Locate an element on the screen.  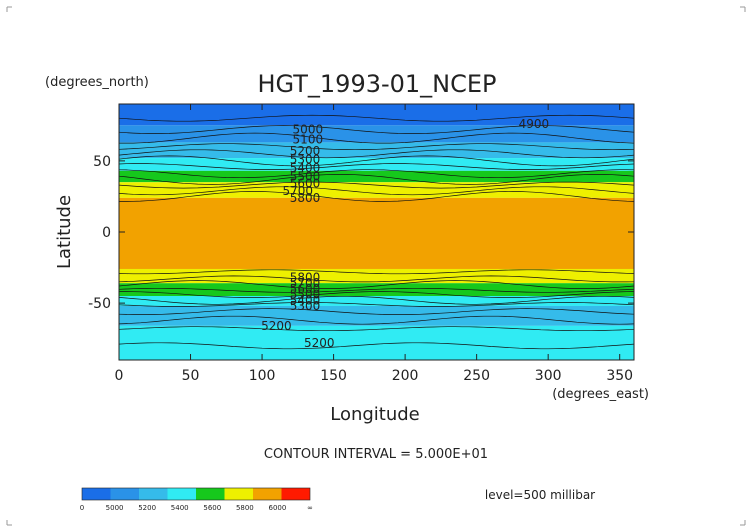
x-tick-label: 300 is located at coordinates (548, 376).